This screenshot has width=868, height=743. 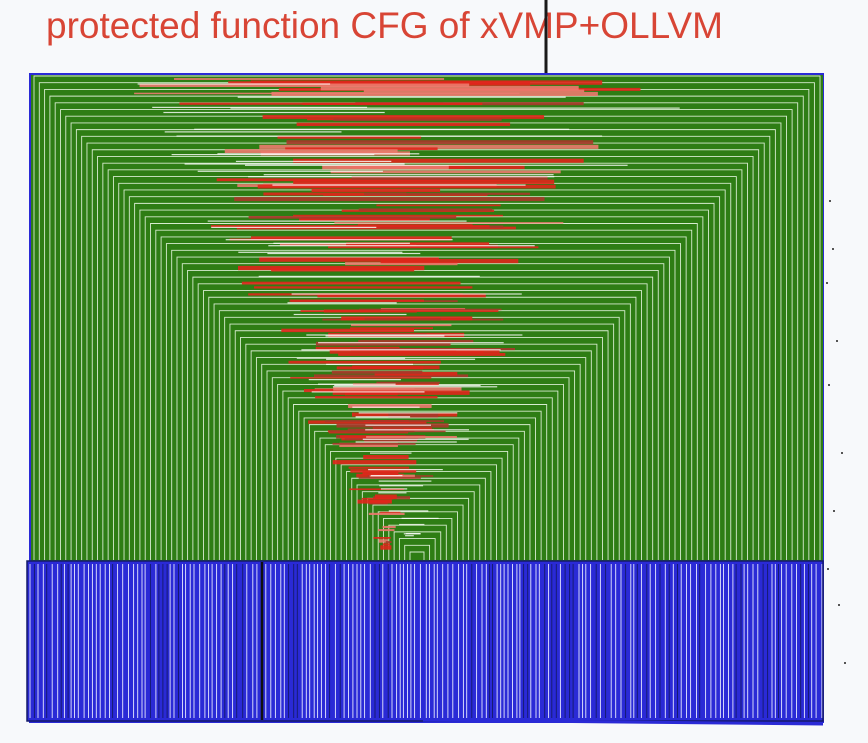 I want to click on figure-title: protected function CFG of xVMP+OLLVM, so click(x=384, y=25).